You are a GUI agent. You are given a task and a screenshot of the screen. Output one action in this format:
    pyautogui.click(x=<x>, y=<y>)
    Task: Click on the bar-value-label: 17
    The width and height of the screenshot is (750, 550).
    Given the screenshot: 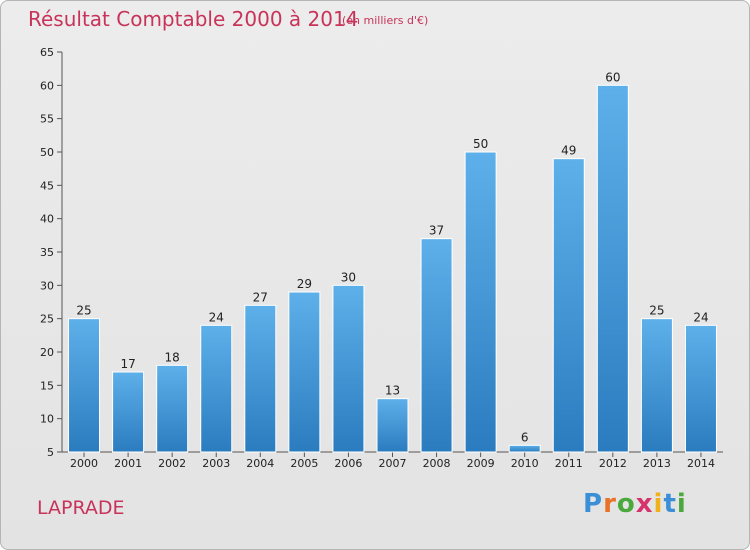 What is the action you would take?
    pyautogui.click(x=127, y=364)
    